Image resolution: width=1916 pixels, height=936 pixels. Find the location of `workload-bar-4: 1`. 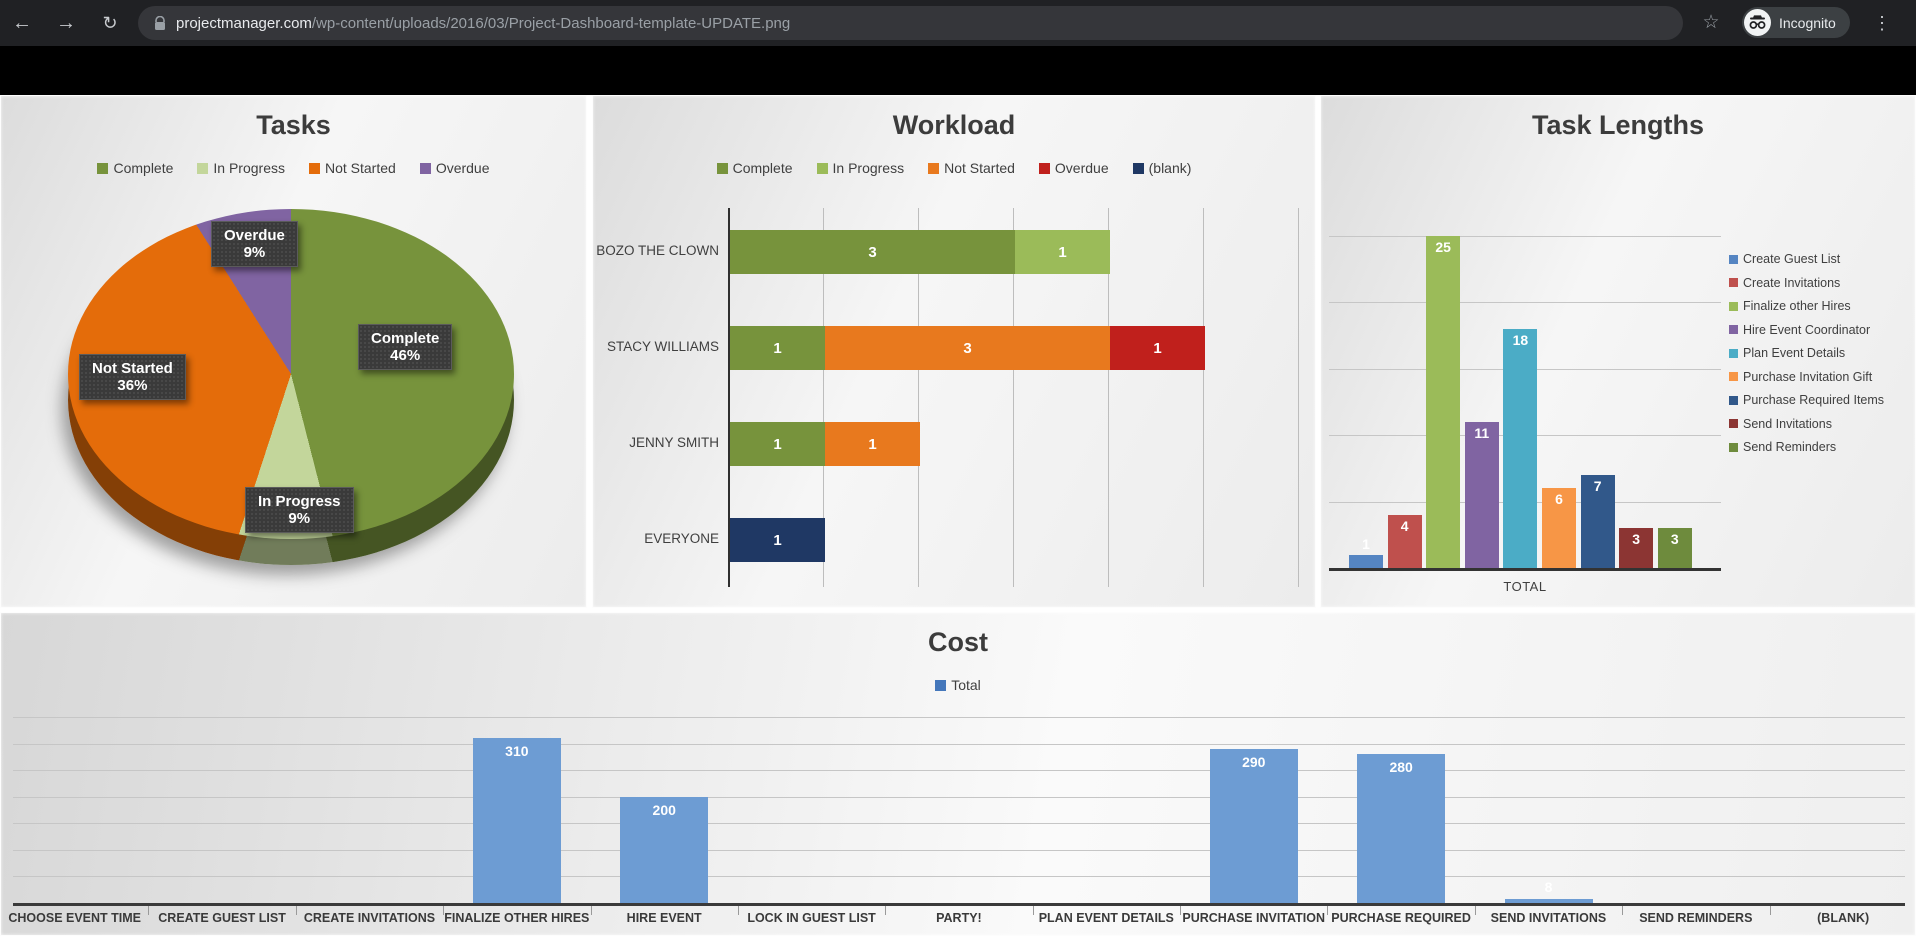

workload-bar-4: 1 is located at coordinates (777, 540).